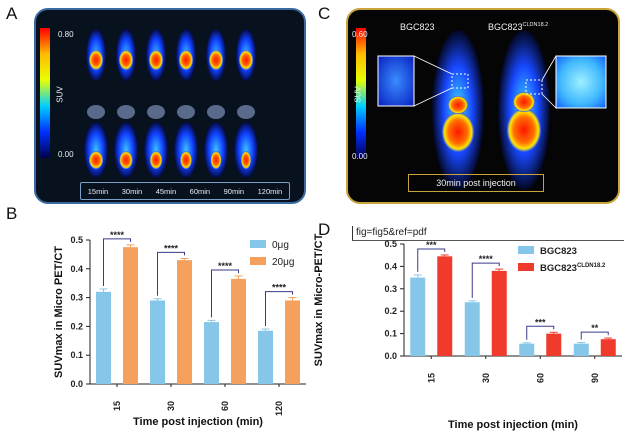 The image size is (624, 432). What do you see at coordinates (540, 322) in the screenshot?
I see `significance-label: ***` at bounding box center [540, 322].